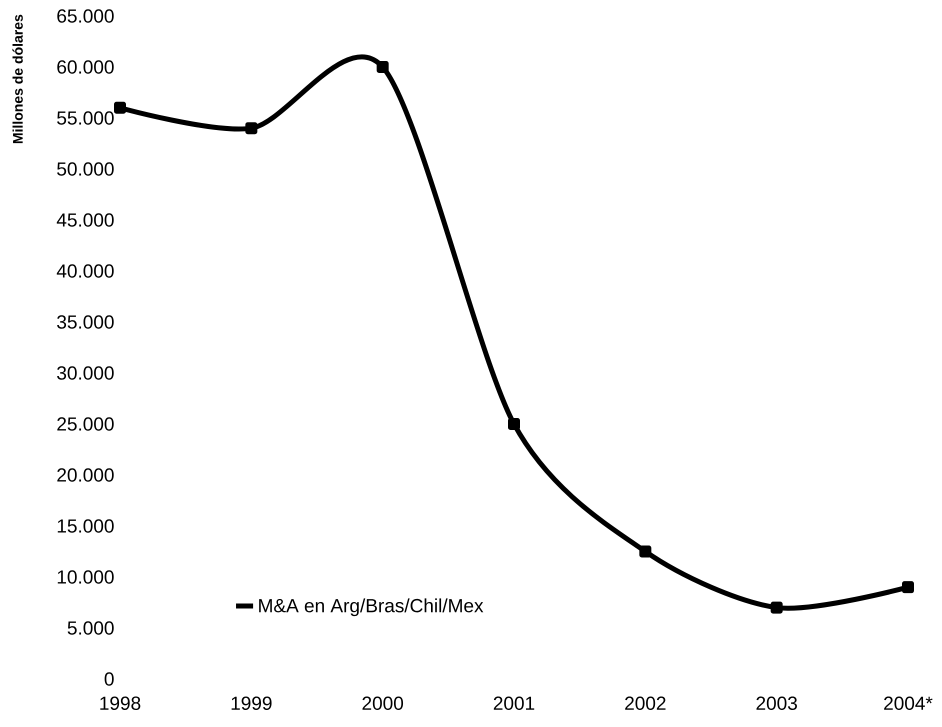  I want to click on y-axis-title: Millones de dólares, so click(17, 79).